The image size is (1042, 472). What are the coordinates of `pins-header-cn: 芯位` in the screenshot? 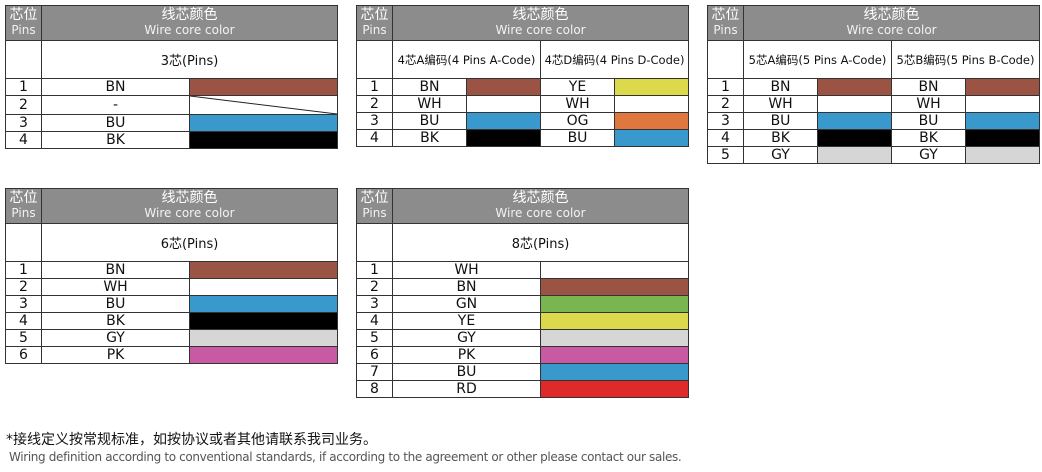 It's located at (374, 198).